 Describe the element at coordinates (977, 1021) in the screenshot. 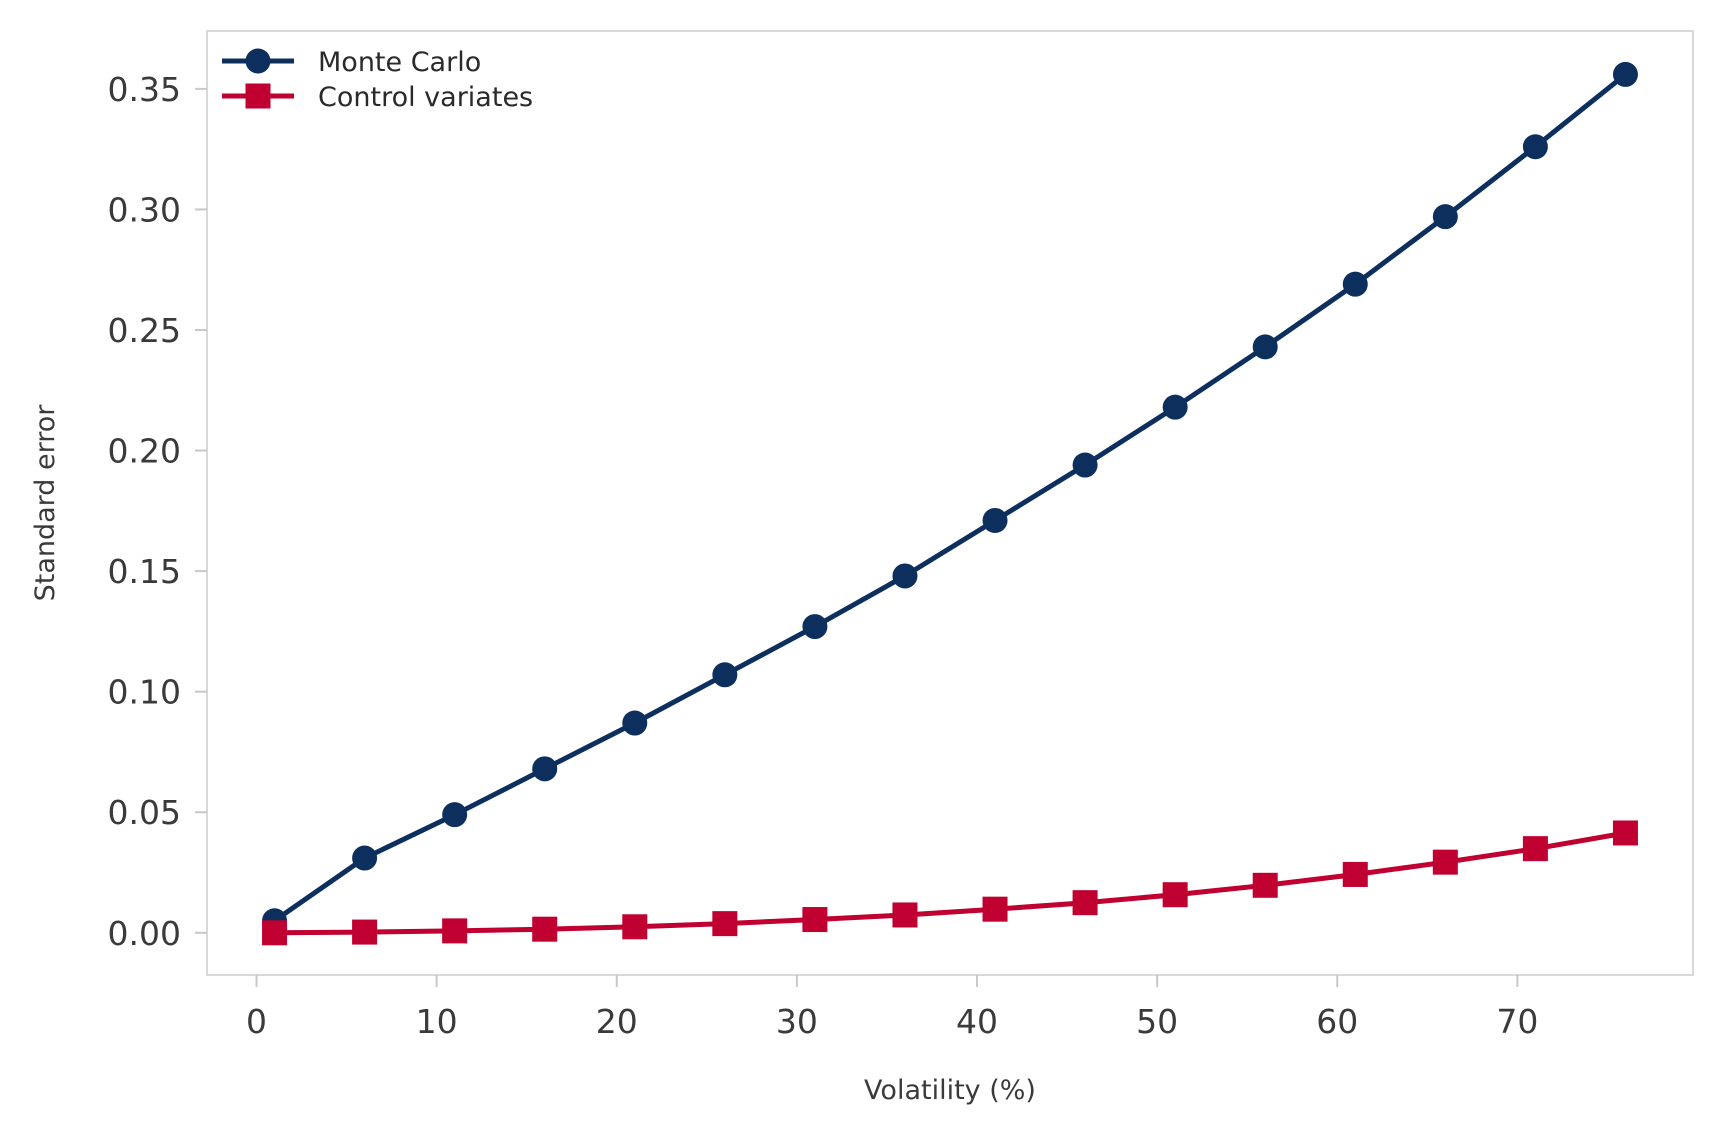

I see `x-tick-label: 40` at that location.